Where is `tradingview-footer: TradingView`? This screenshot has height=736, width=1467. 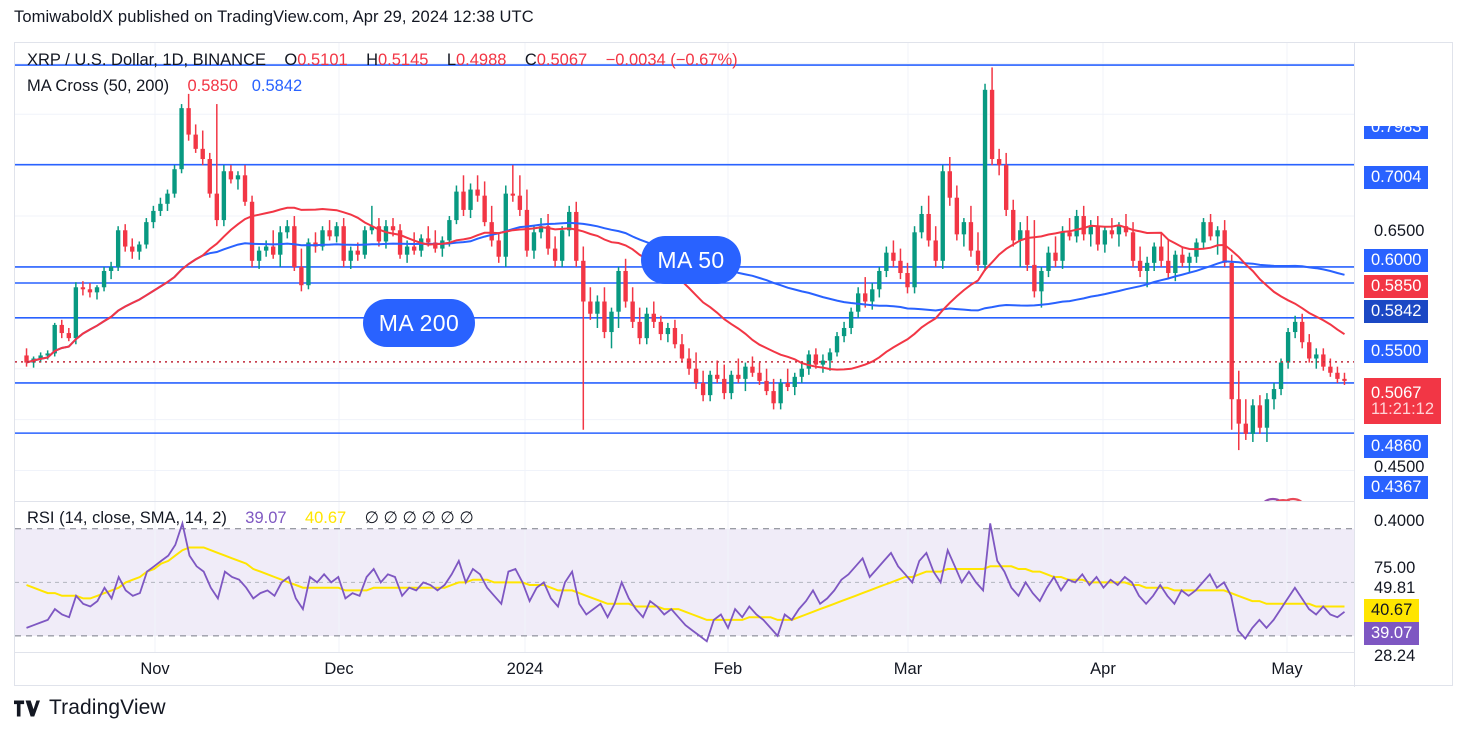
tradingview-footer: TradingView is located at coordinates (90, 708).